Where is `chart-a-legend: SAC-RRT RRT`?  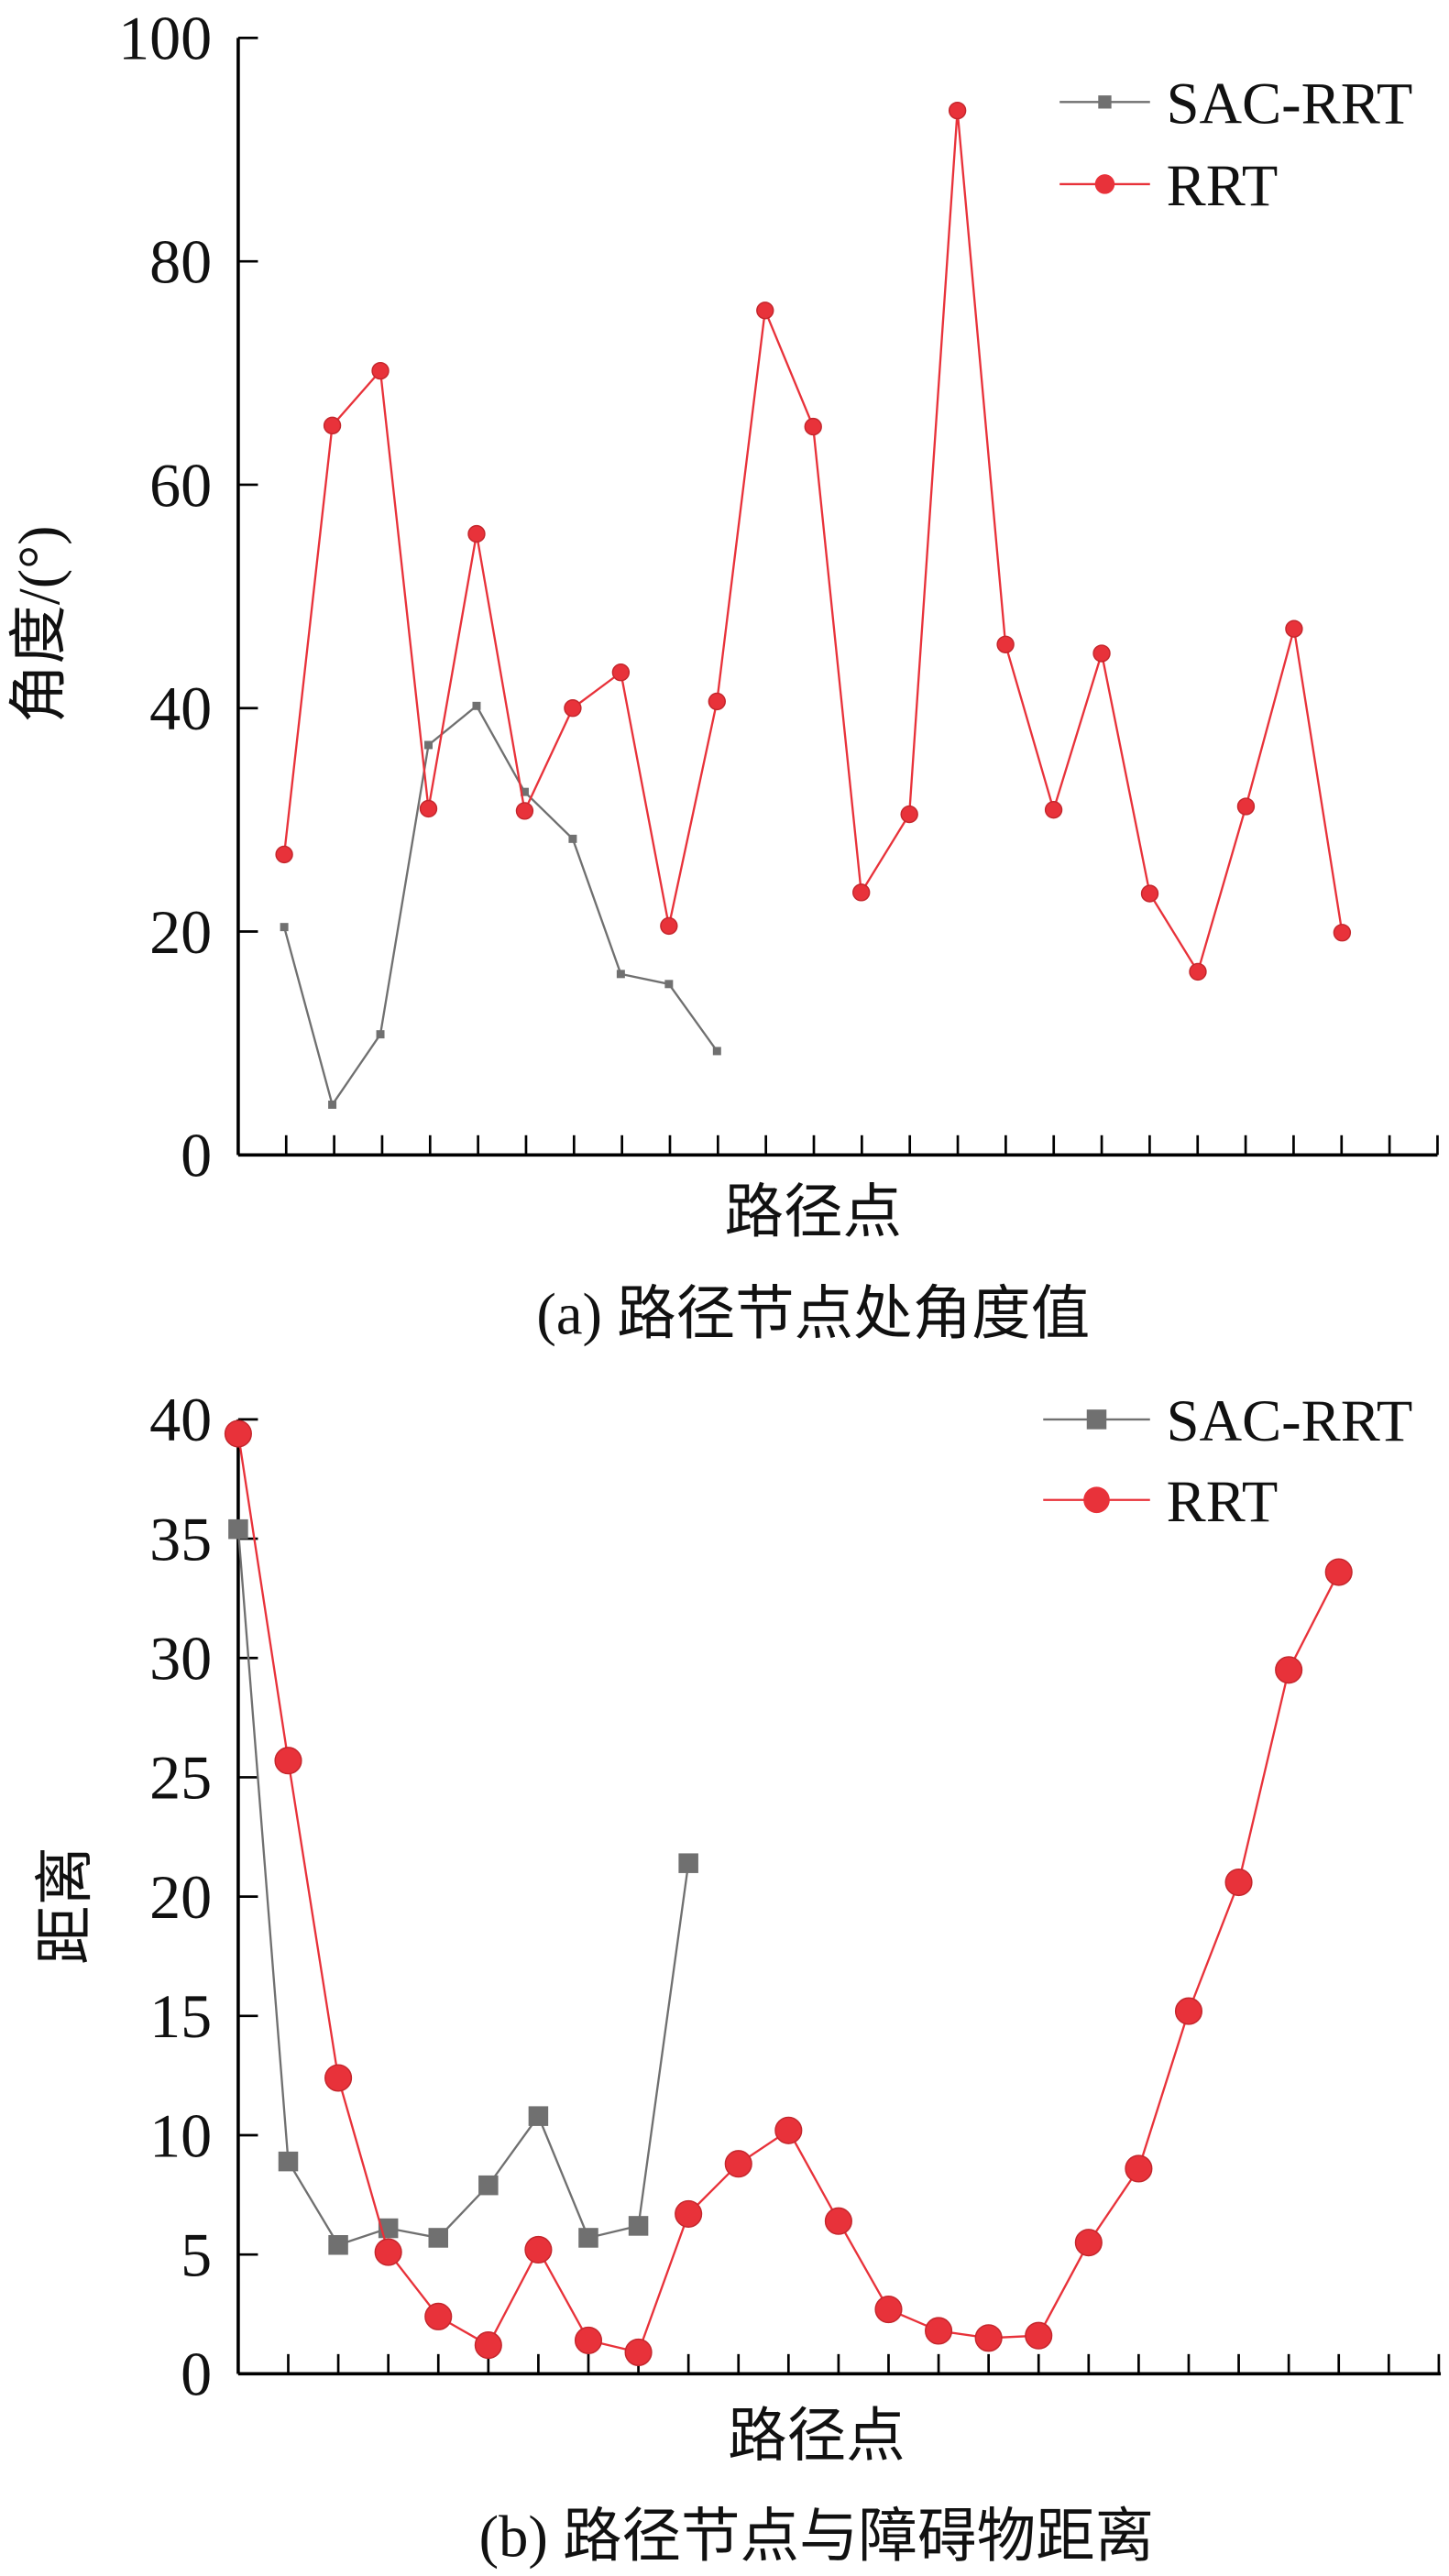
chart-a-legend: SAC-RRT RRT is located at coordinates (1236, 144).